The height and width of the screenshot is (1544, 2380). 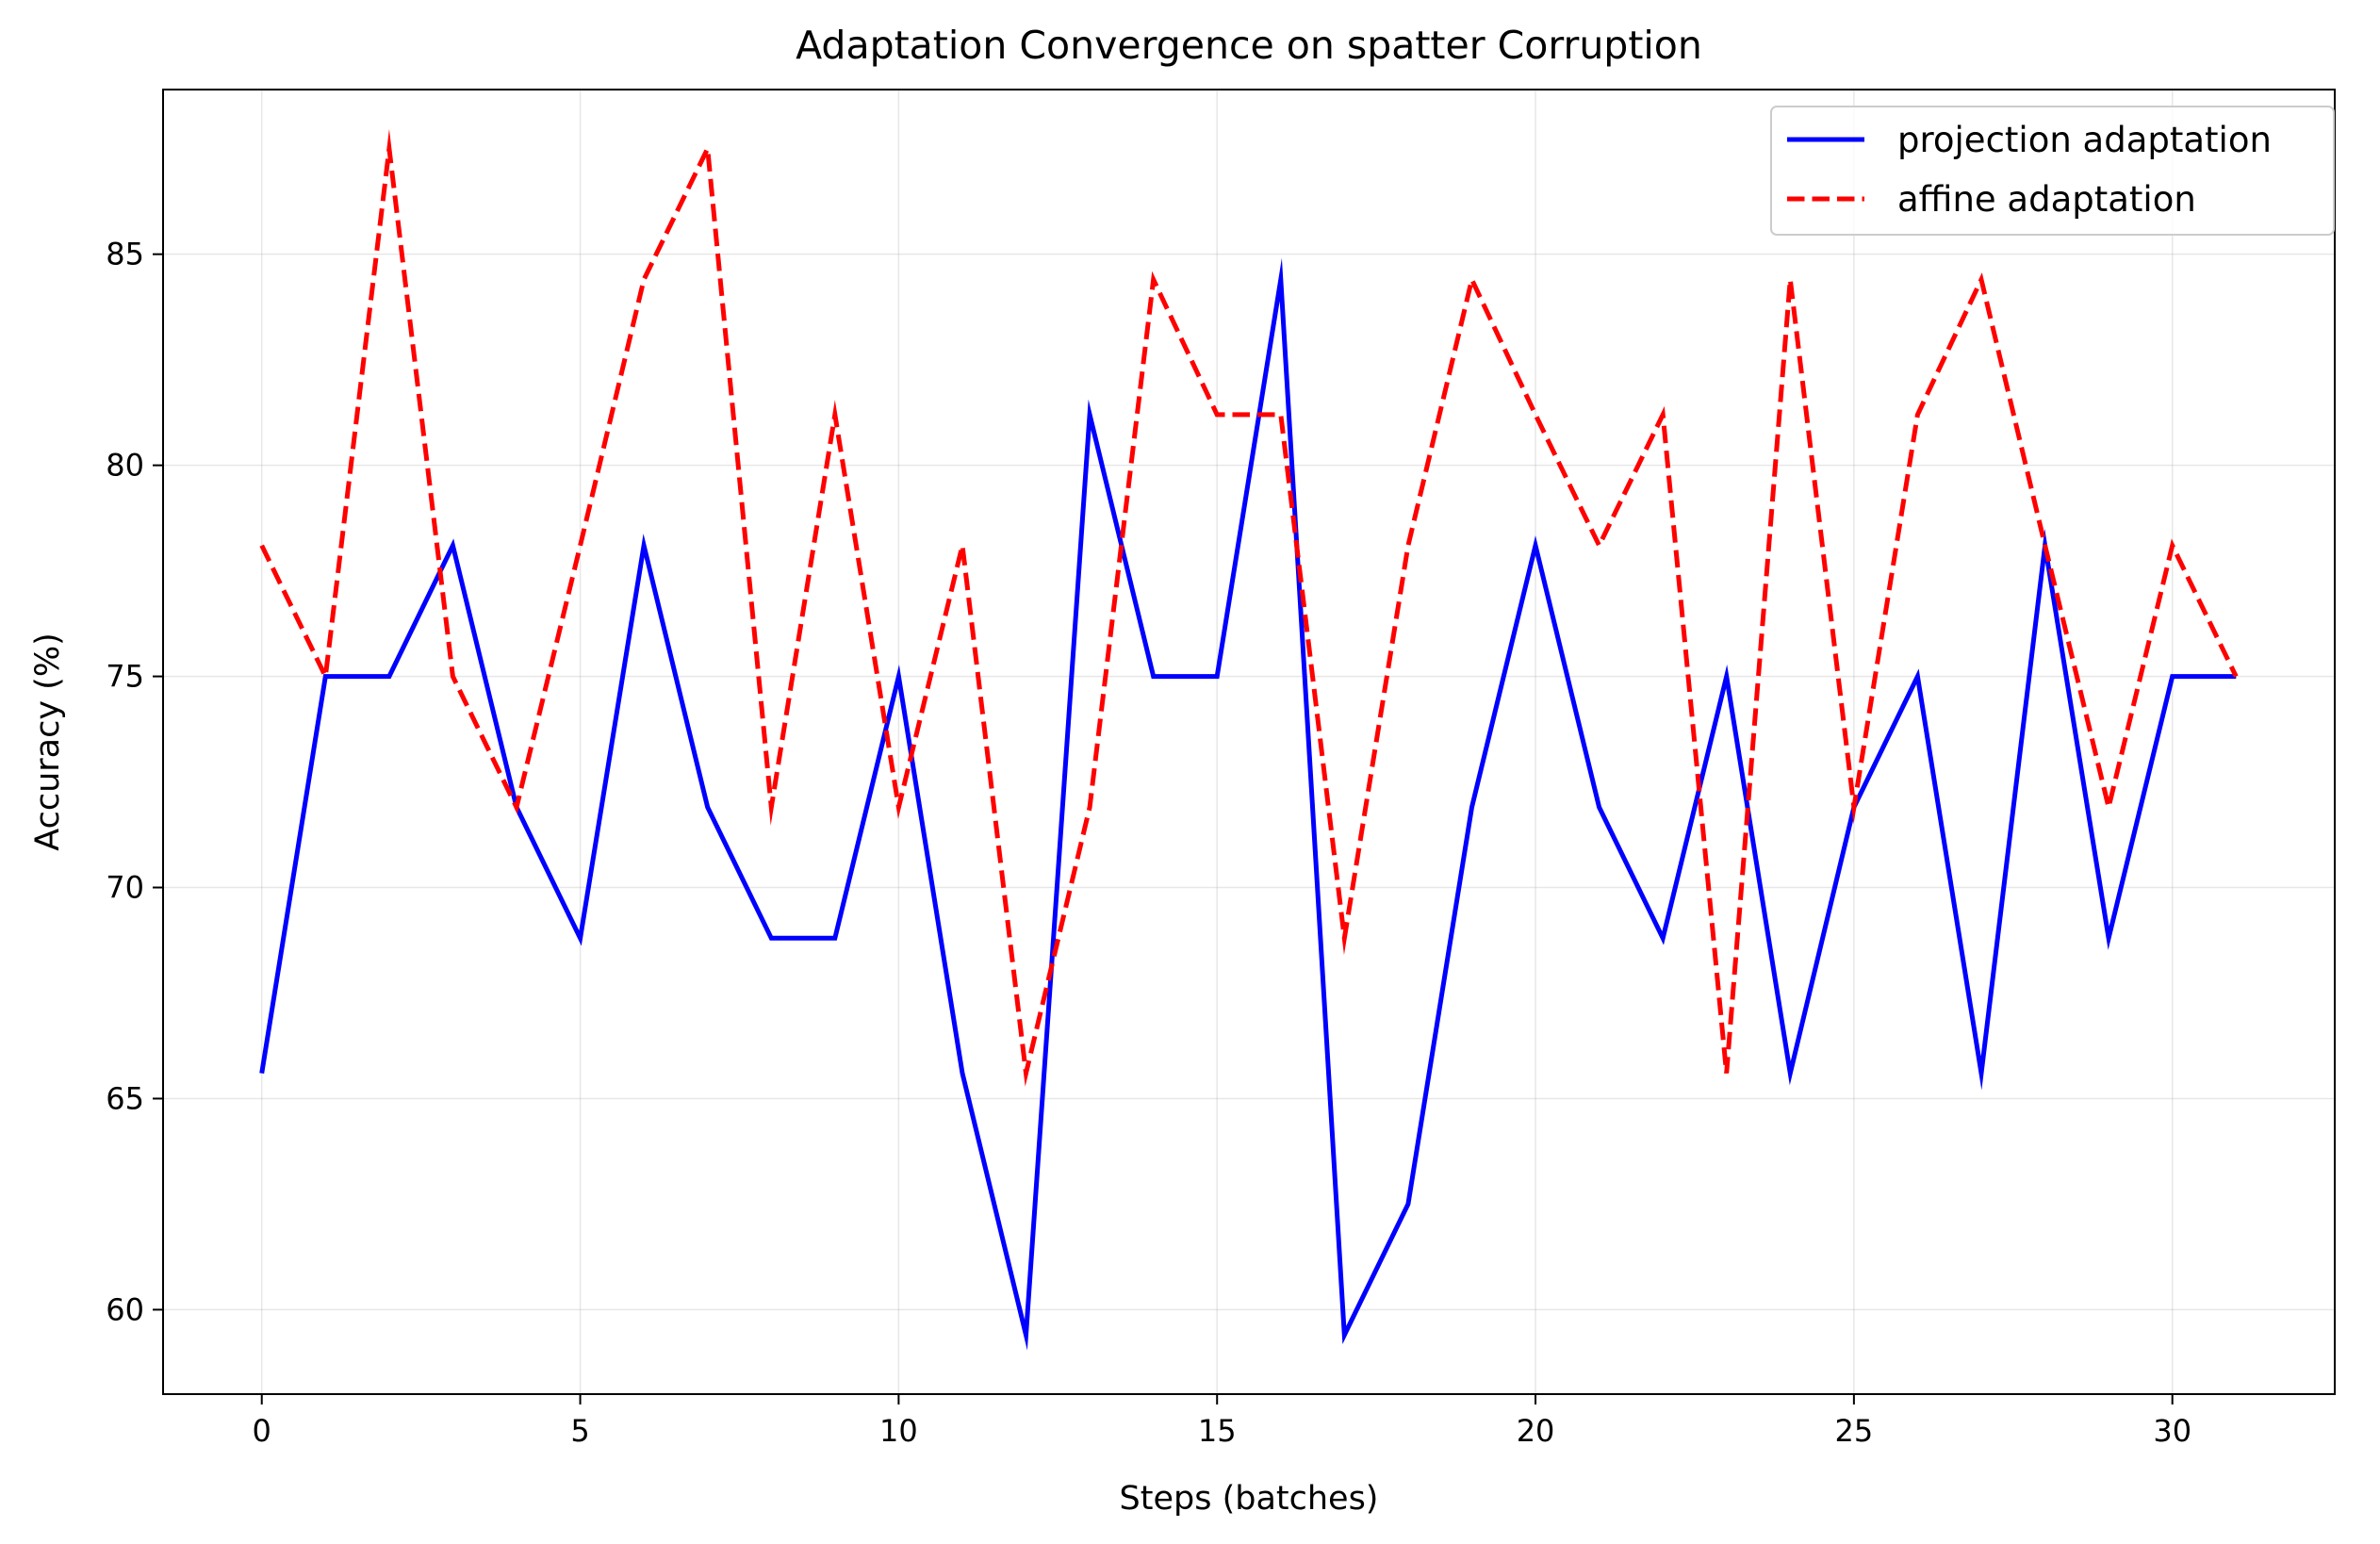 I want to click on y-tick-label: 60, so click(x=125, y=1309).